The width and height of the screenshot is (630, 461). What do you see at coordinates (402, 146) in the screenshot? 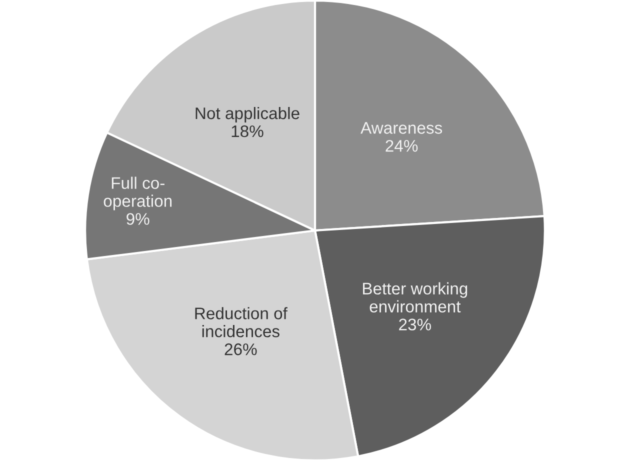
I see `data-label: 24%` at bounding box center [402, 146].